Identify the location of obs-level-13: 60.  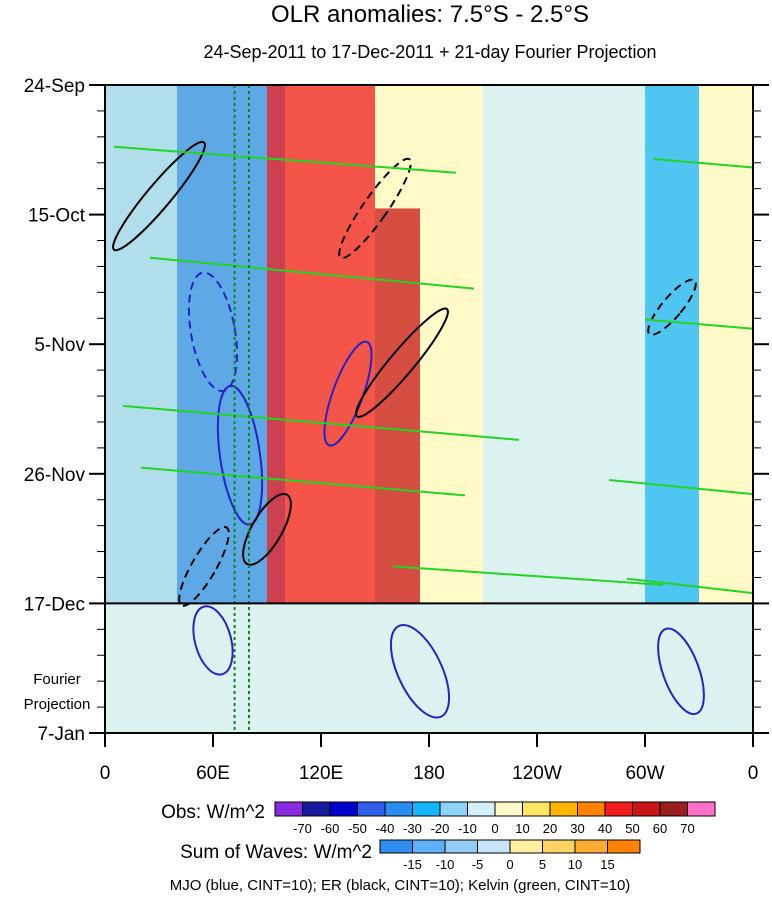
(660, 828).